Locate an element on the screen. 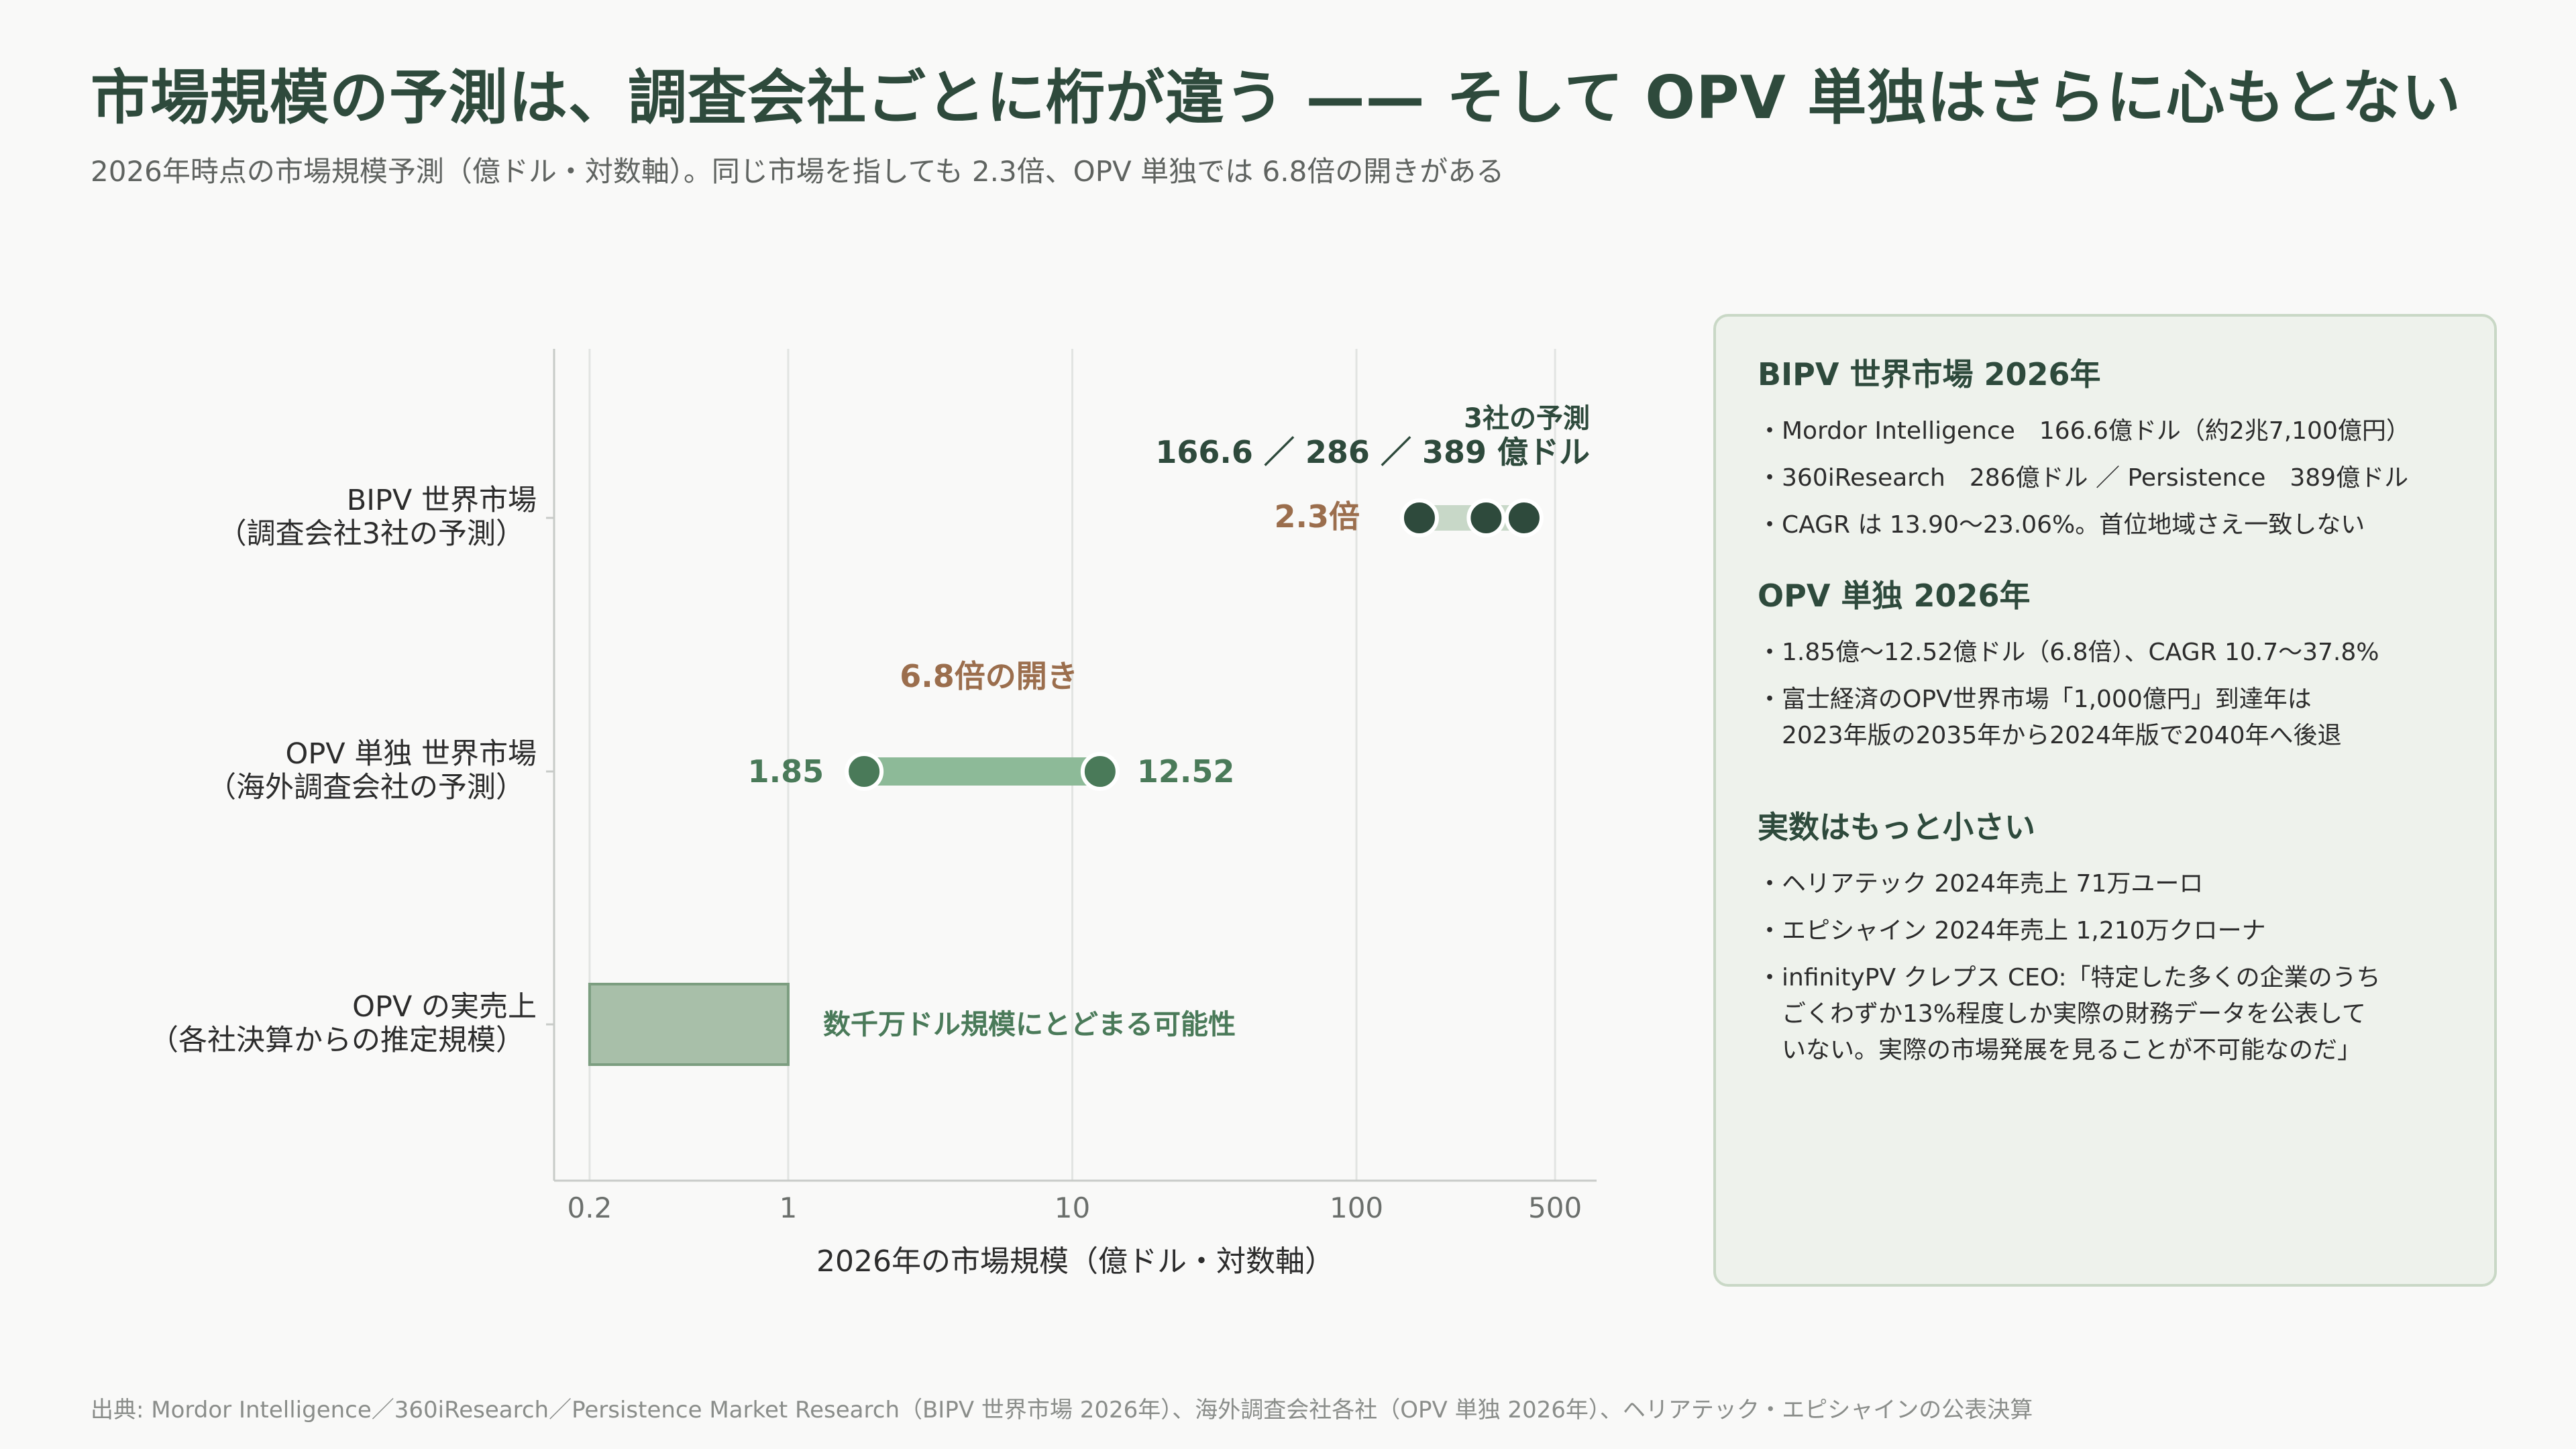 This screenshot has width=2576, height=1449. value-label-opv-min: 1.85 is located at coordinates (786, 771).